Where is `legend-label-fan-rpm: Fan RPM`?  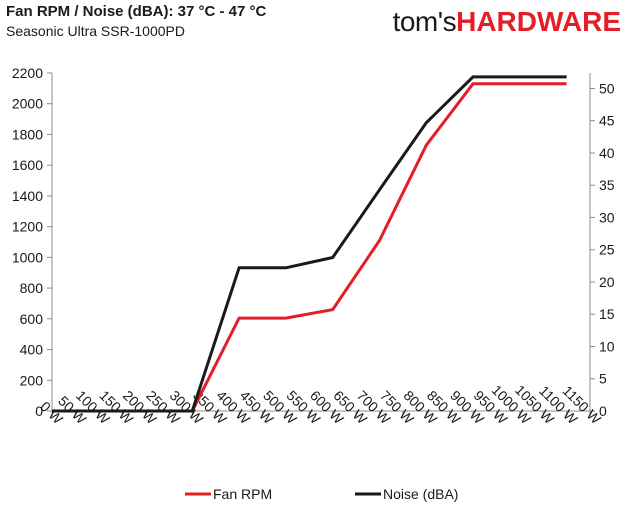 legend-label-fan-rpm: Fan RPM is located at coordinates (242, 494).